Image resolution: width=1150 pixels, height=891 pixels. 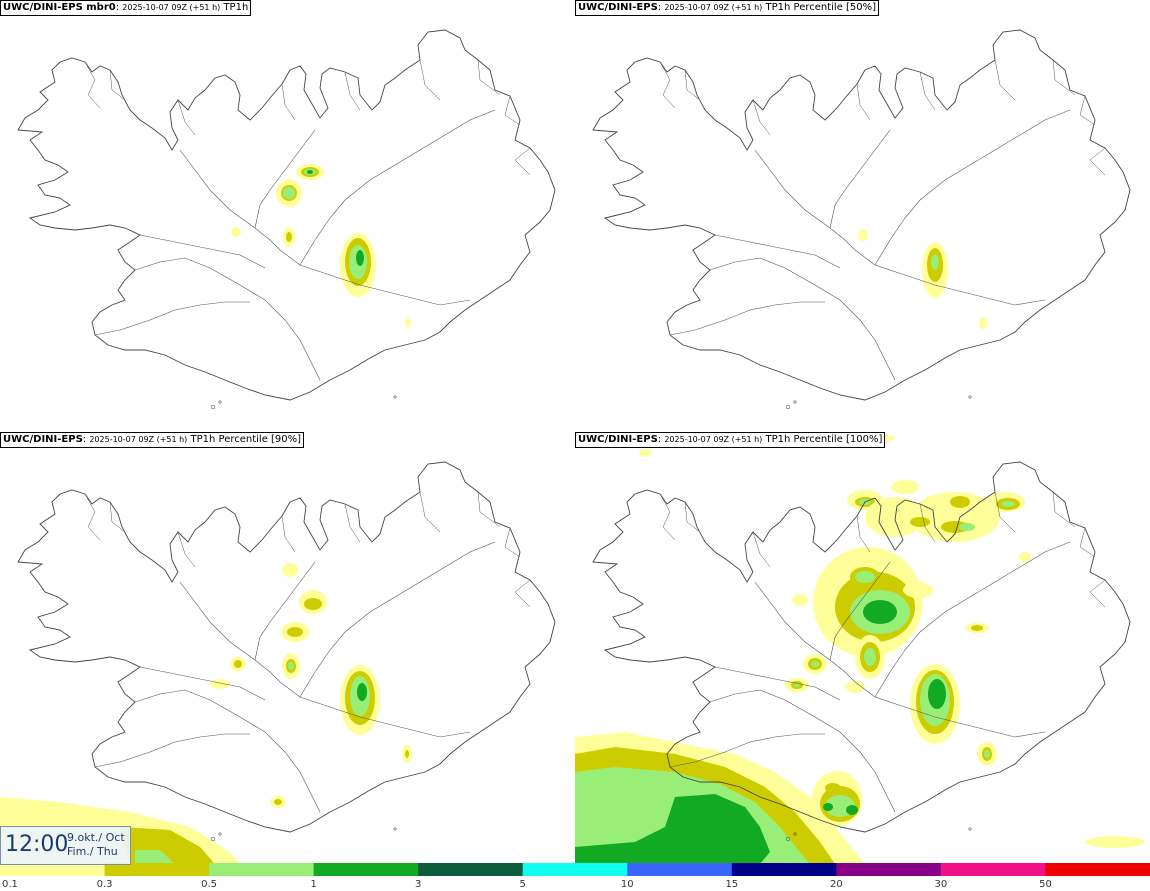 I want to click on legend-label: 30, so click(x=941, y=884).